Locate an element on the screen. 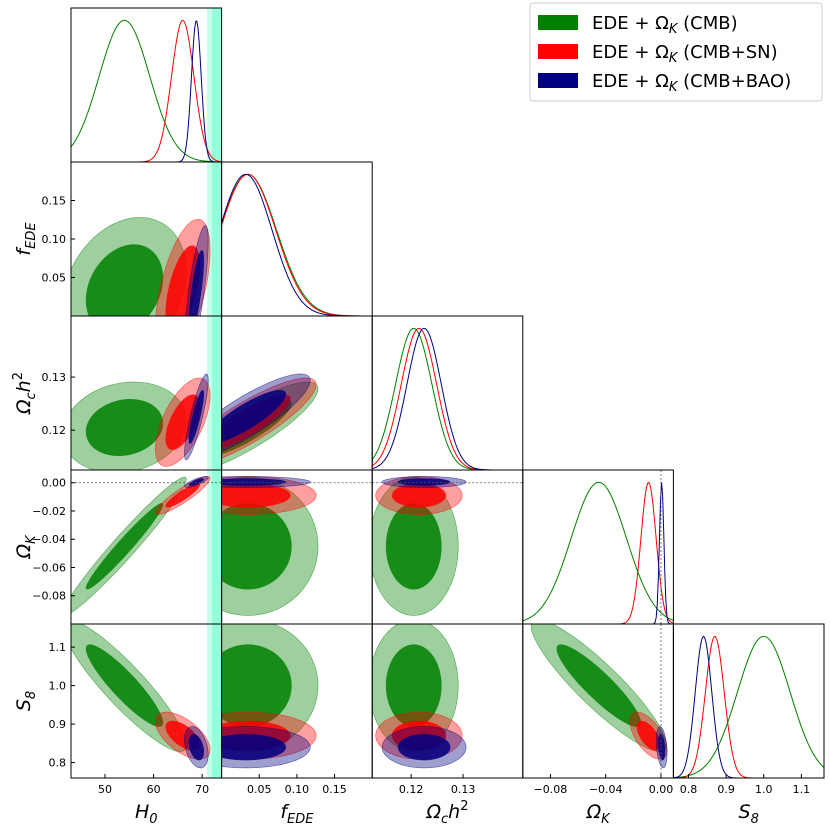 This screenshot has height=833, width=830. y-axis-label-S8: S8 is located at coordinates (26, 701).